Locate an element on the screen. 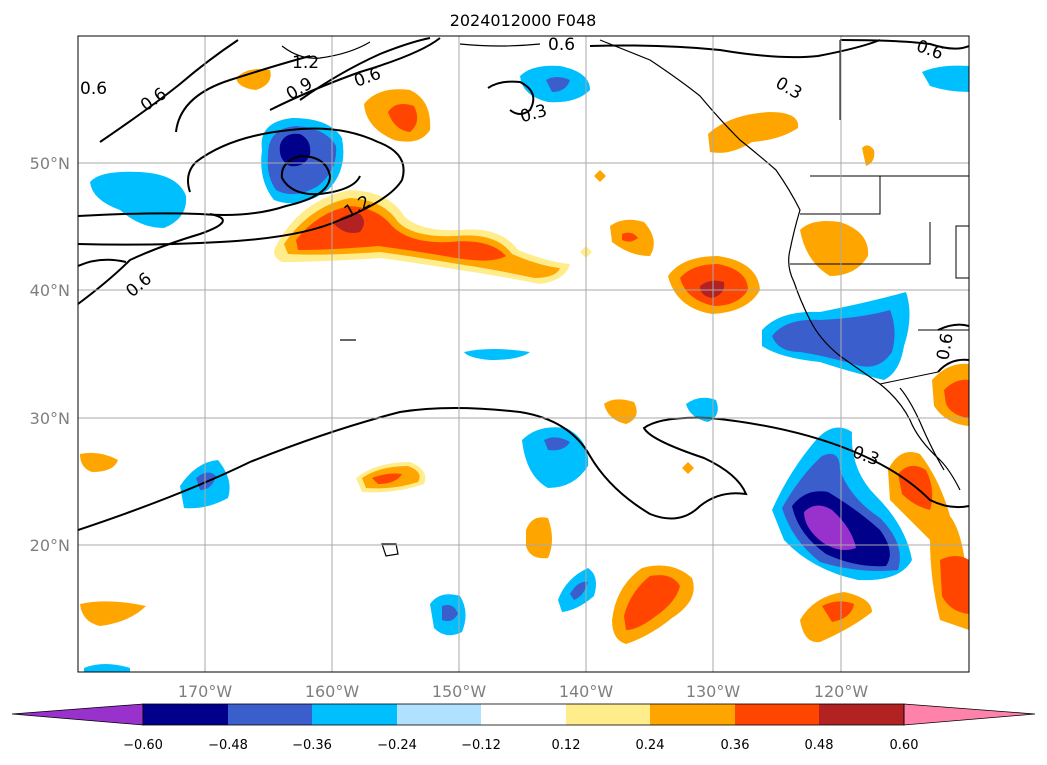  lon-label: 130°W is located at coordinates (713, 691).